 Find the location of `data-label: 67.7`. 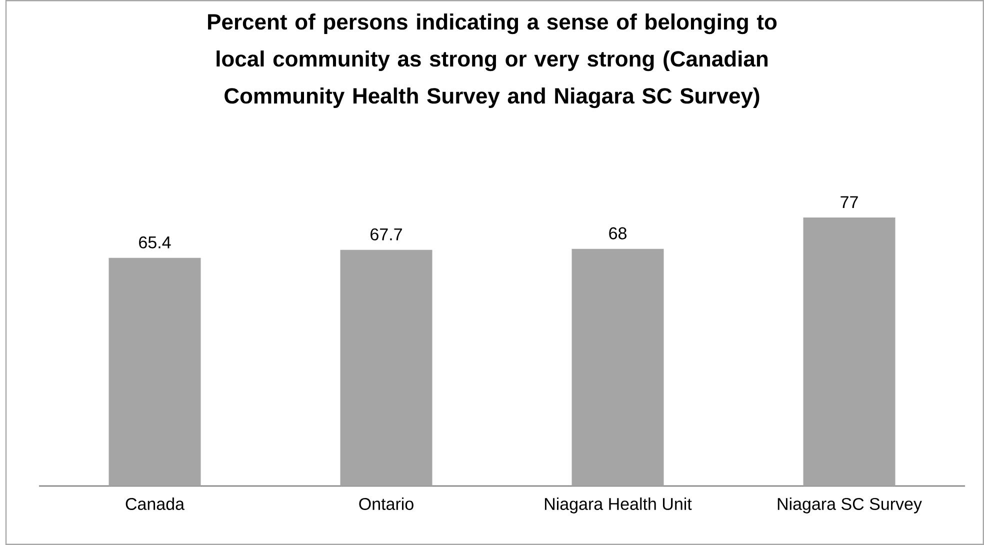

data-label: 67.7 is located at coordinates (386, 234).